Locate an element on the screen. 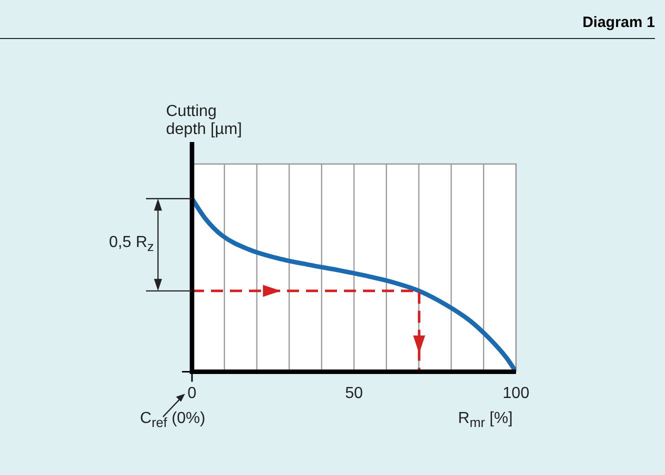 Image resolution: width=665 pixels, height=475 pixels. x-axis-title: R$_{mr}$ [%] is located at coordinates (485, 420).